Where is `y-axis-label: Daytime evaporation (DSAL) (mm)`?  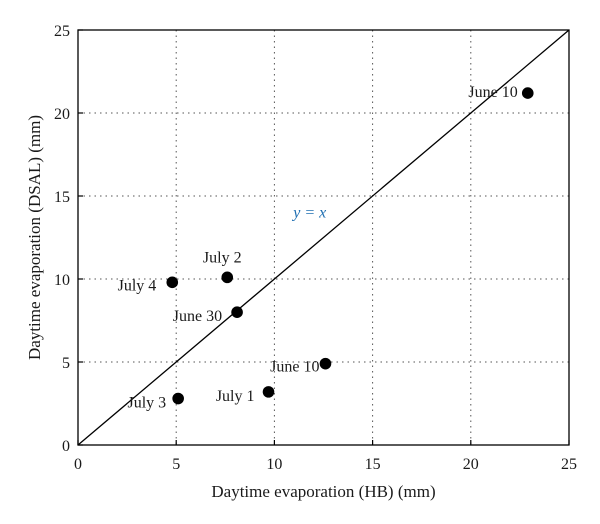 y-axis-label: Daytime evaporation (DSAL) (mm) is located at coordinates (34, 237).